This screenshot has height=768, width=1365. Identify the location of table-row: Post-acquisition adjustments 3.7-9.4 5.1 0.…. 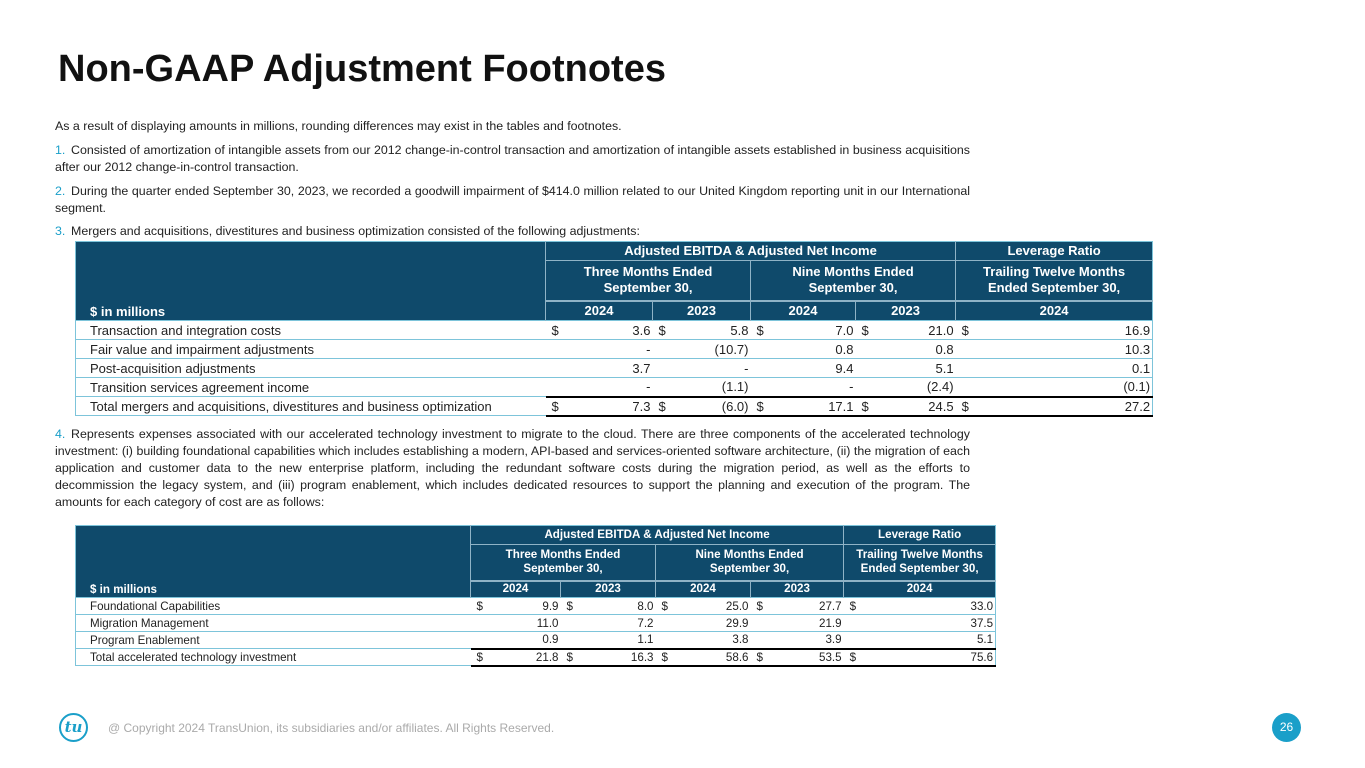
(614, 368).